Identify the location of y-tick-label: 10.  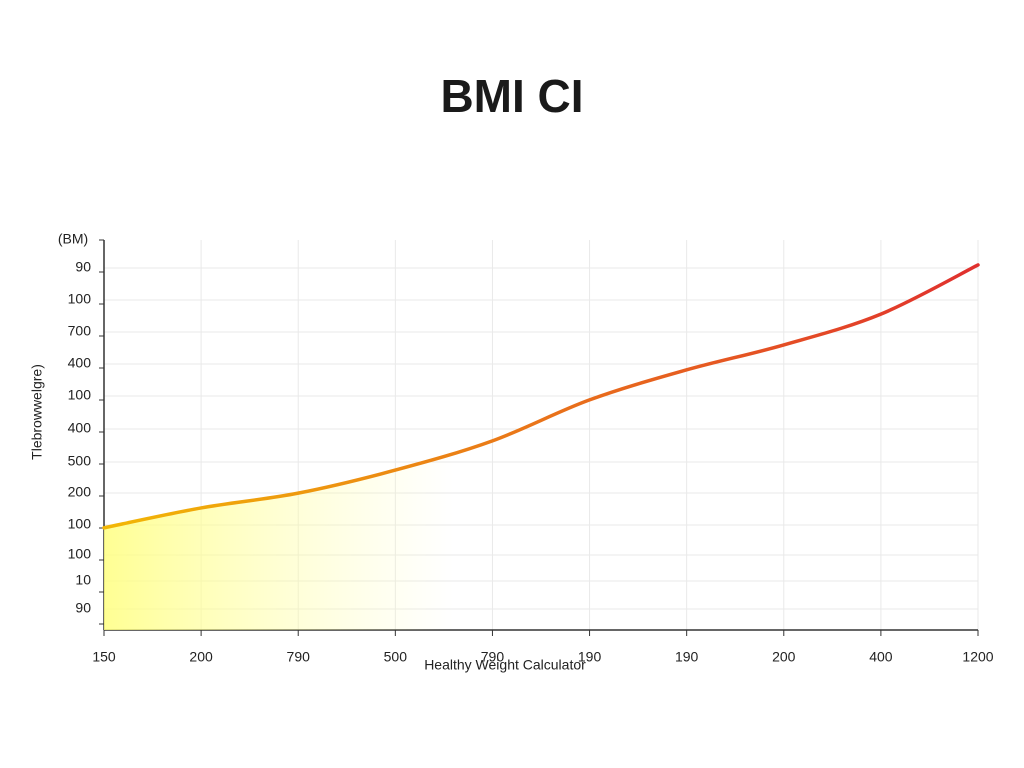
(83, 580).